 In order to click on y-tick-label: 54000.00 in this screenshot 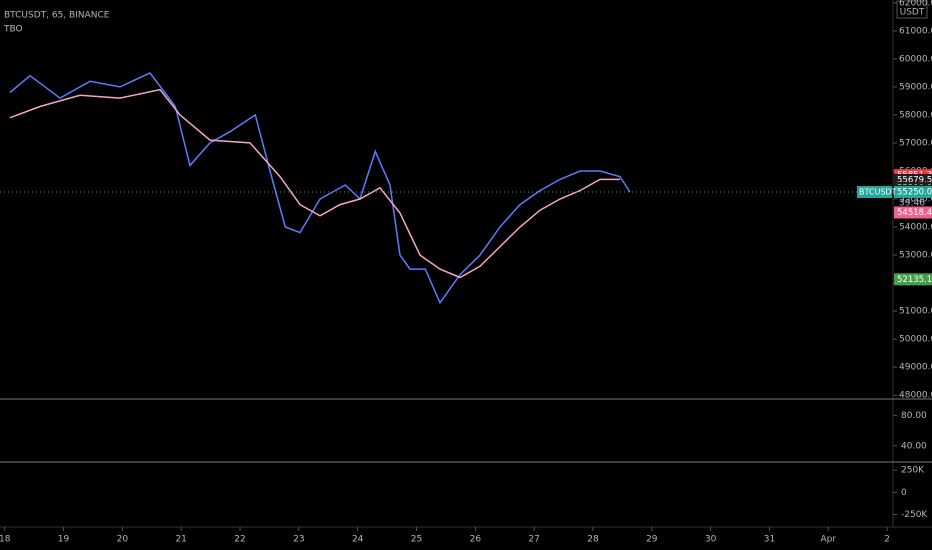, I will do `click(915, 228)`.